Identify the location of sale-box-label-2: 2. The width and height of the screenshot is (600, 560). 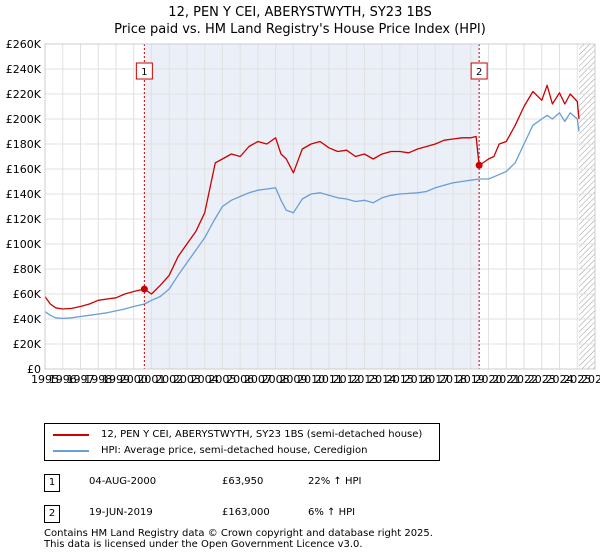
(479, 72).